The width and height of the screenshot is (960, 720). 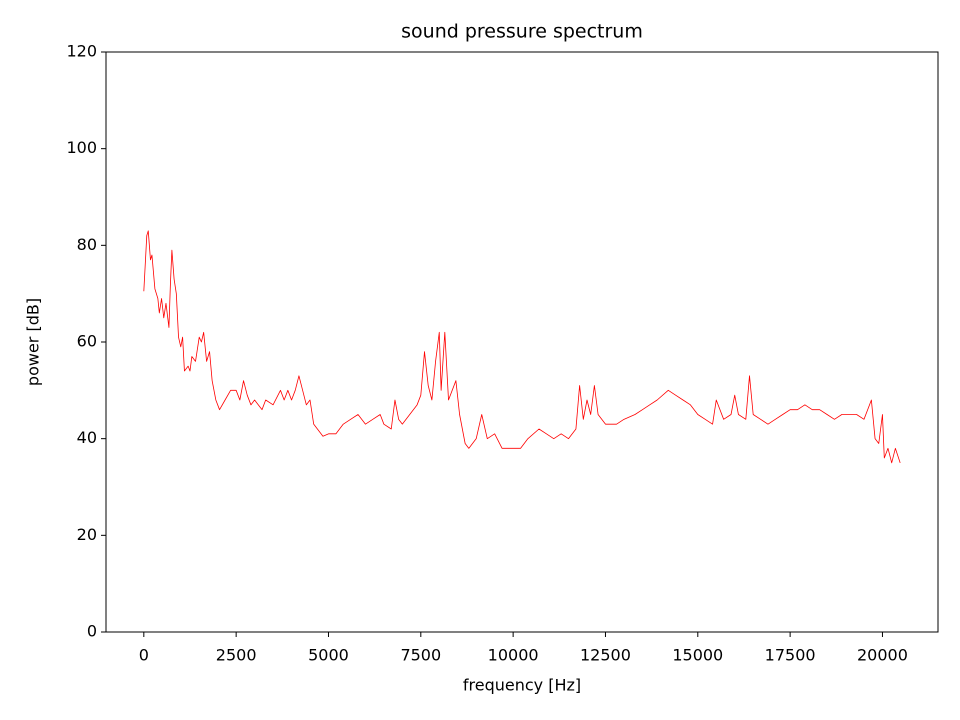 I want to click on x-tick-label: 17500, so click(x=790, y=655).